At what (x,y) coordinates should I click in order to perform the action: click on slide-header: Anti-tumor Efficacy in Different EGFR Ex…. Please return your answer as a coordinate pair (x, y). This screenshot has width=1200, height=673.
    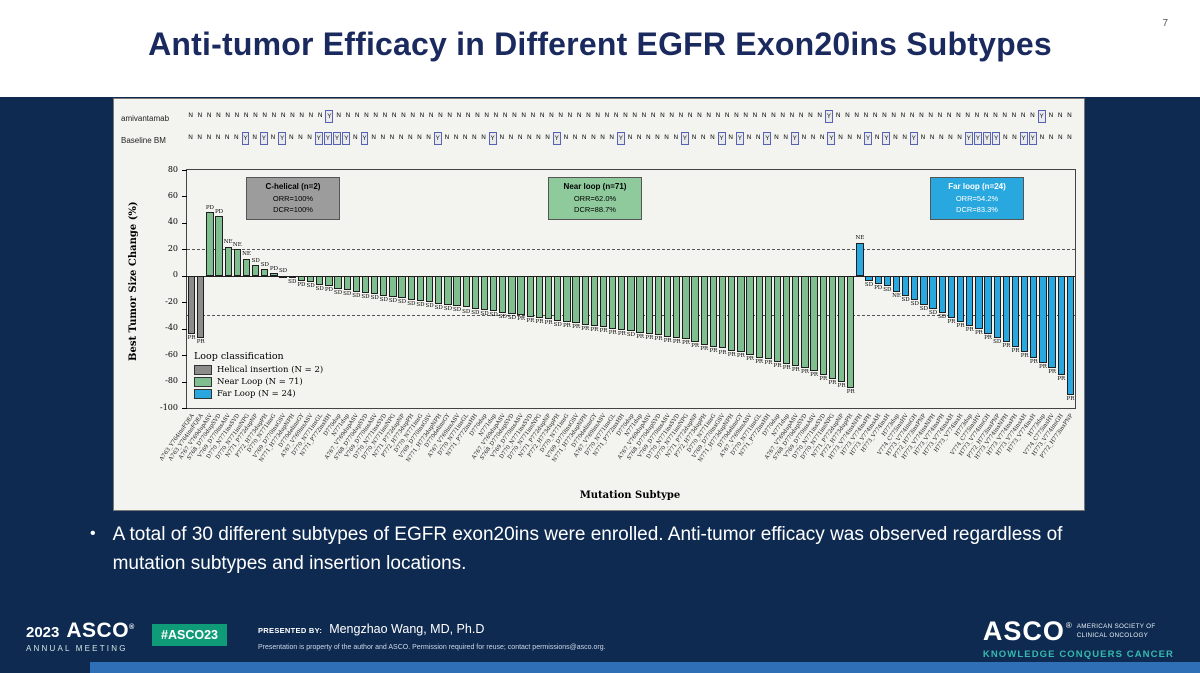
    Looking at the image, I should click on (600, 48).